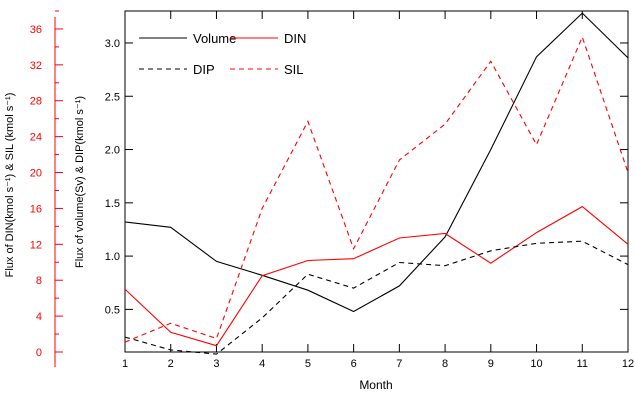 Image resolution: width=635 pixels, height=395 pixels. I want to click on legend: Volume DIN DIP SIL, so click(222, 54).